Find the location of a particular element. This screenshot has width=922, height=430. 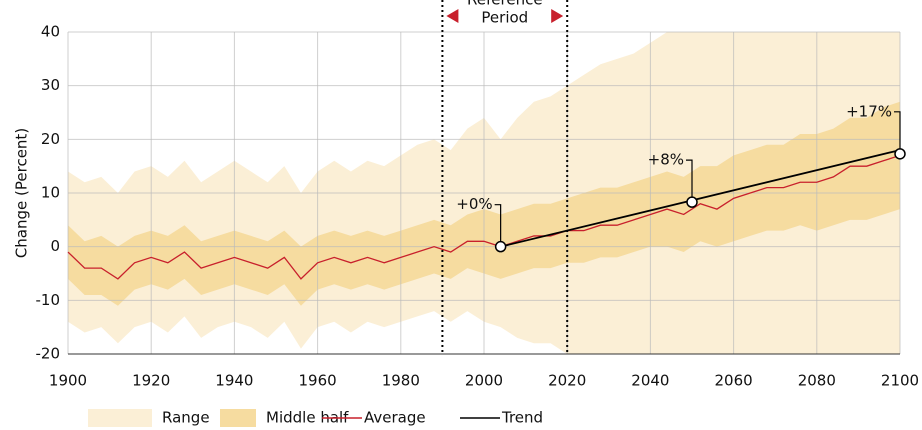

x-tick-label: 2020 is located at coordinates (567, 381).